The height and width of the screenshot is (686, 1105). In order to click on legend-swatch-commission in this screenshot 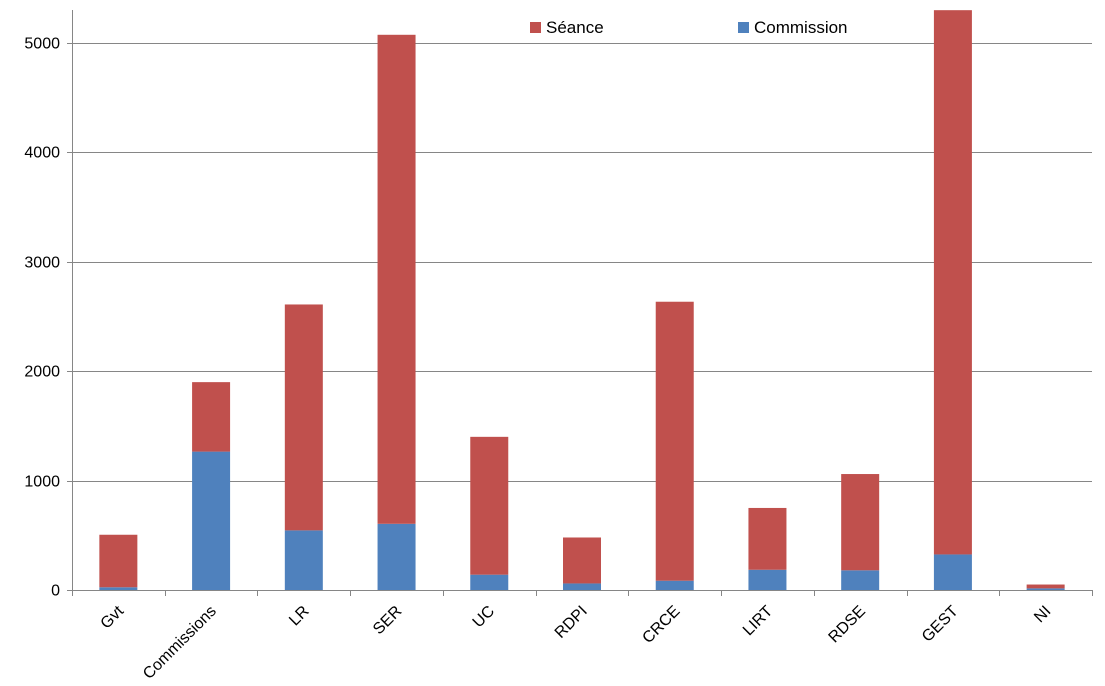, I will do `click(743, 27)`.